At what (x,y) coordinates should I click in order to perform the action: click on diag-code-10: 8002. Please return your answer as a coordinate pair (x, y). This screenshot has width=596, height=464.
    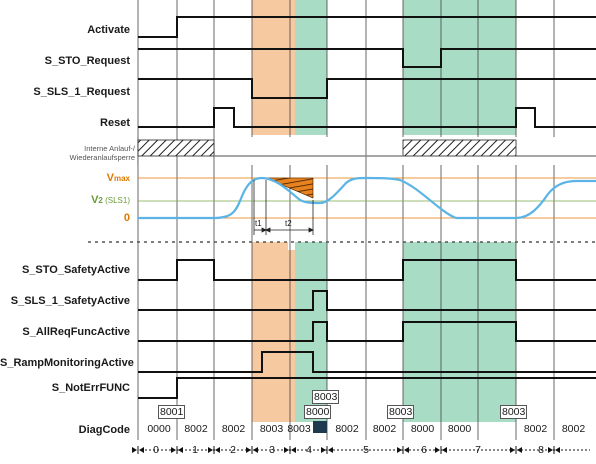
    Looking at the image, I should click on (573, 429).